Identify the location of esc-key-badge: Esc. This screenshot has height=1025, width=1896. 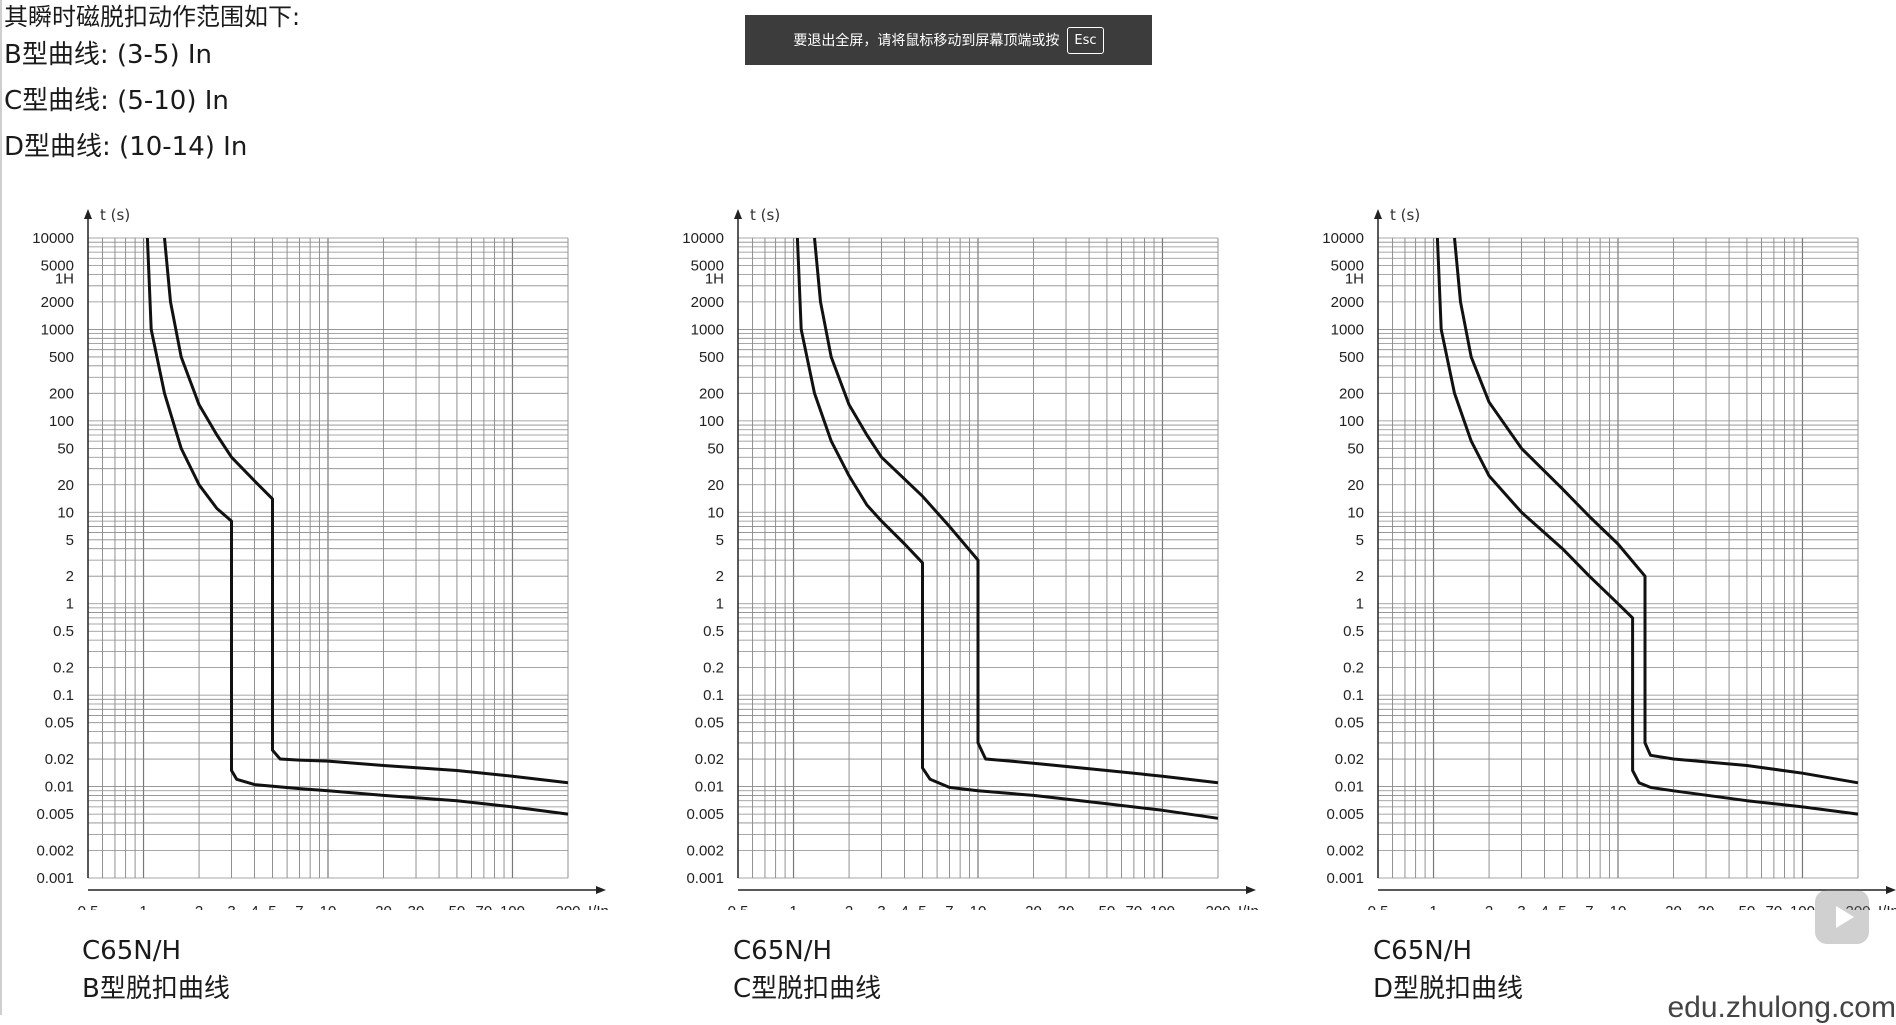
(1085, 40).